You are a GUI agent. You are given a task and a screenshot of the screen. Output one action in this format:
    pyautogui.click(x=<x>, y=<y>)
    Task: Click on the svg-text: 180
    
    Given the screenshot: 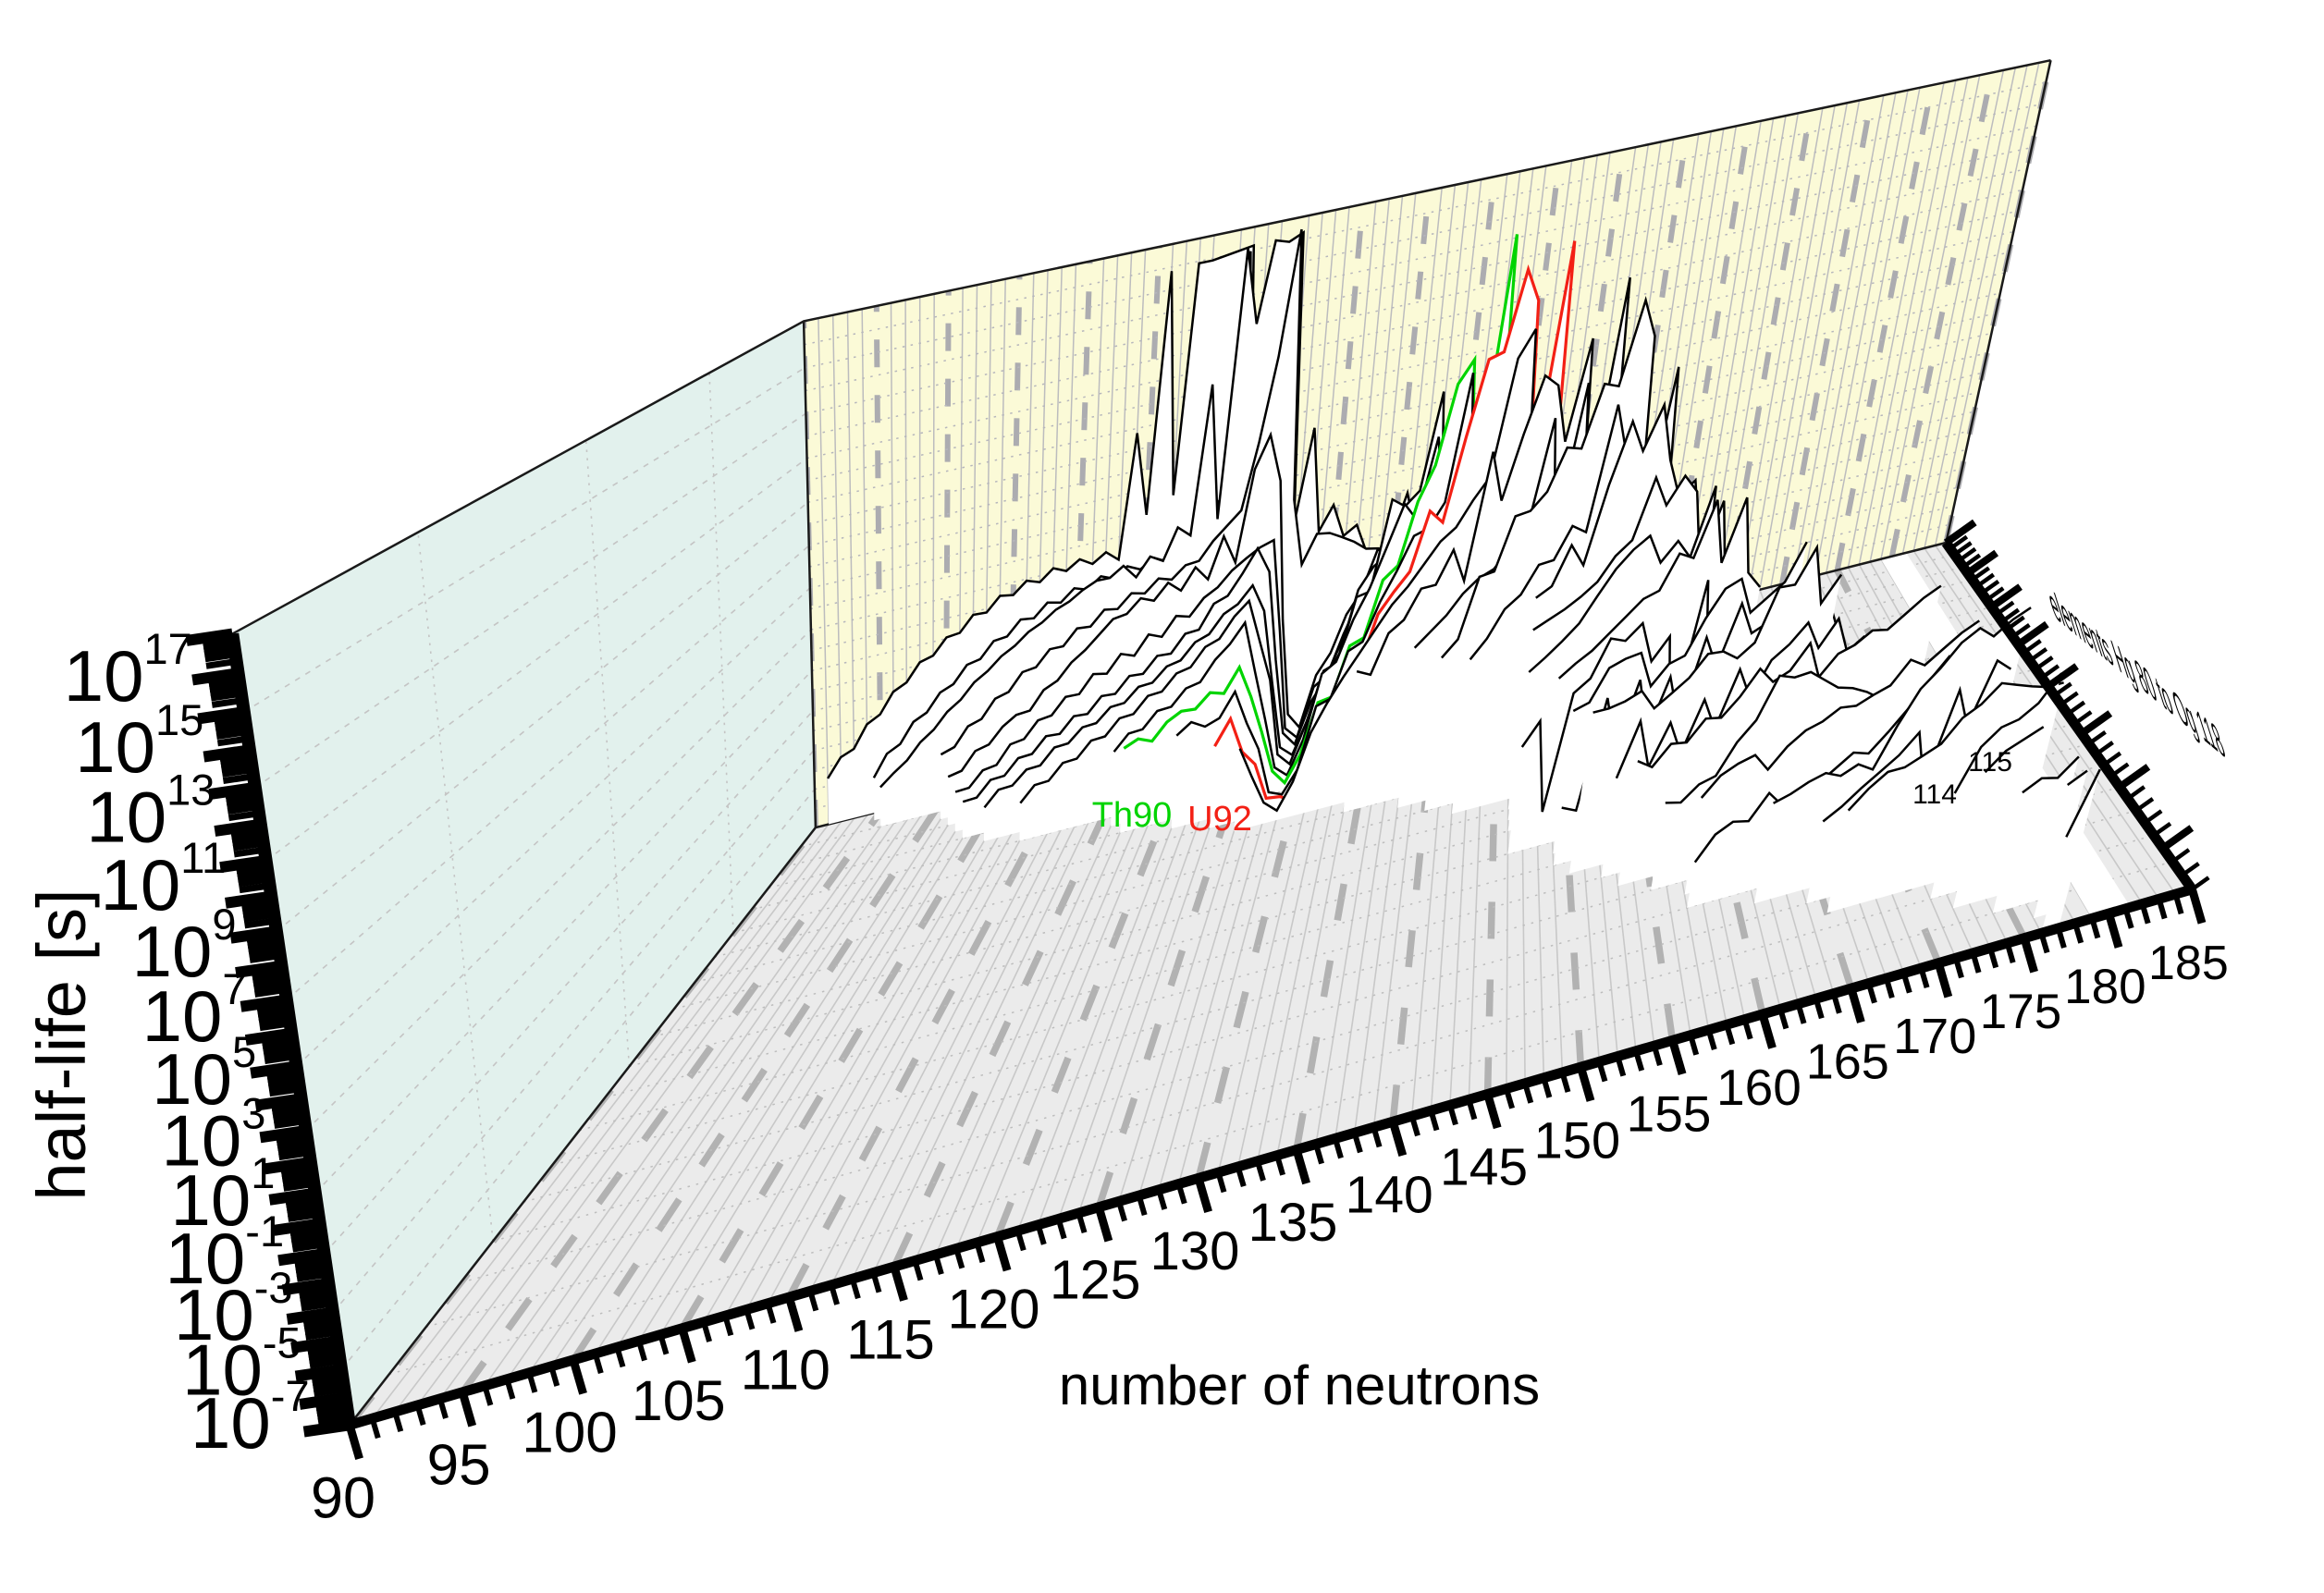 What is the action you would take?
    pyautogui.click(x=2105, y=987)
    